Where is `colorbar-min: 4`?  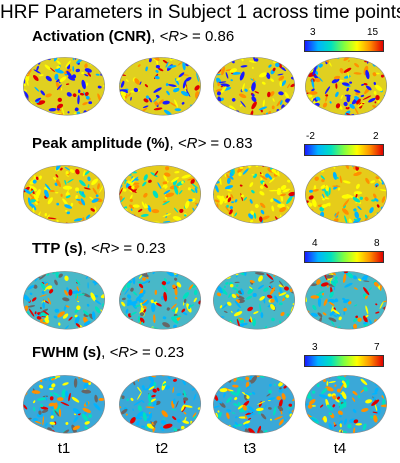 colorbar-min: 4 is located at coordinates (315, 243).